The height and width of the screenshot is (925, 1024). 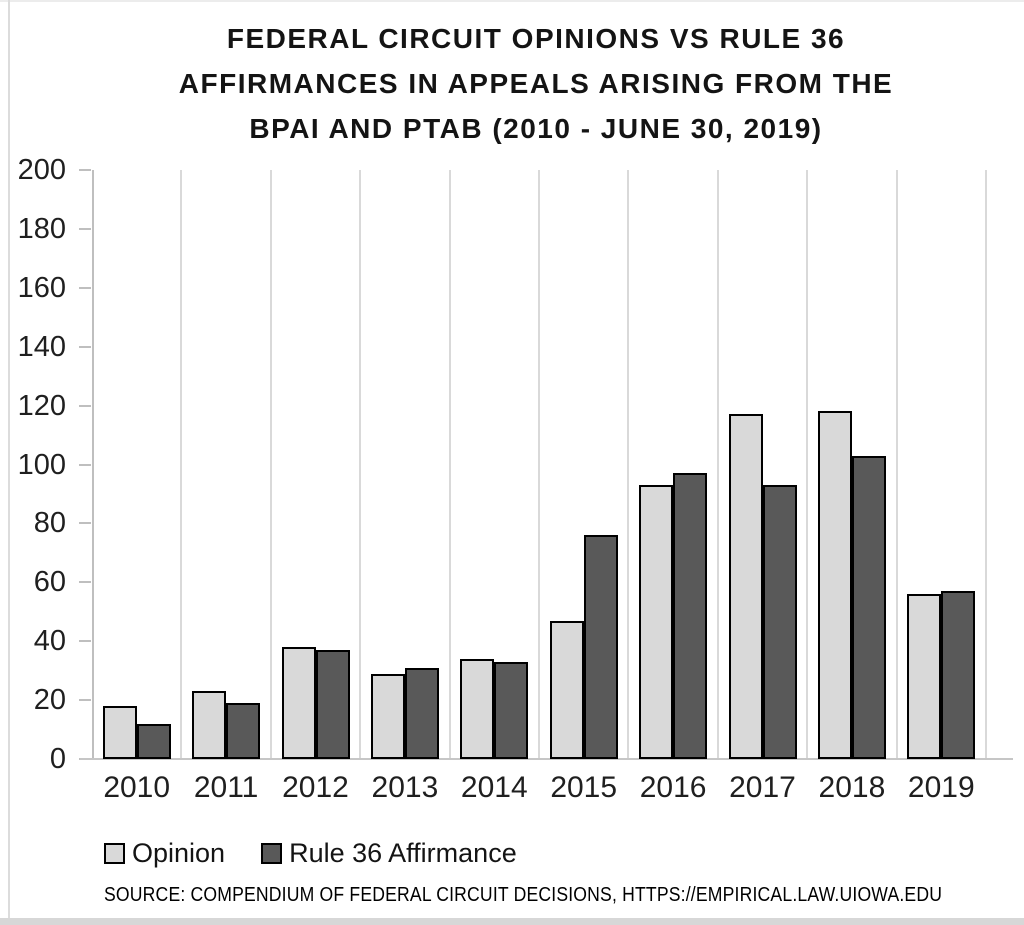 I want to click on y-tick-label-100: 100, so click(x=41, y=464).